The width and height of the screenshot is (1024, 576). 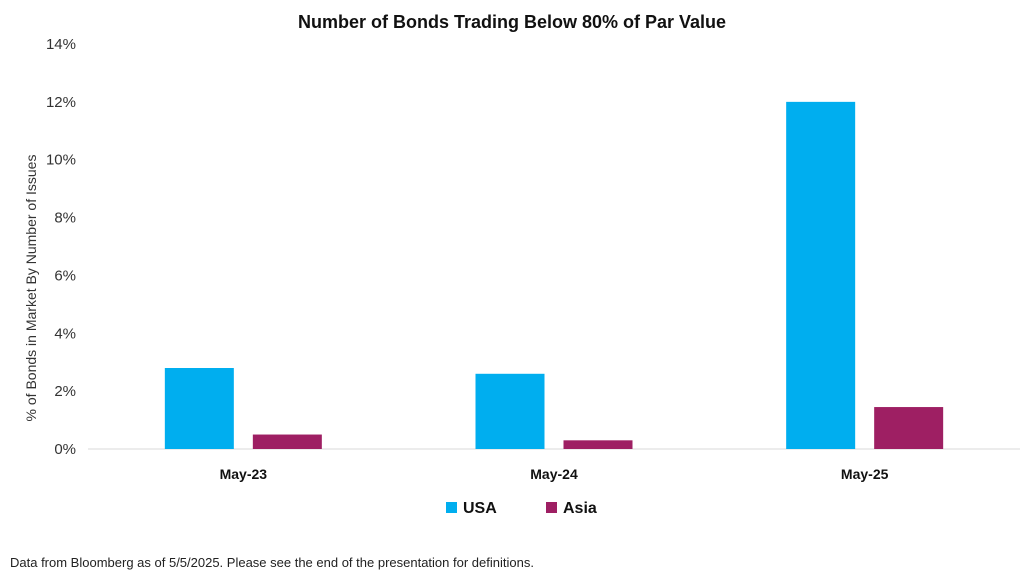 What do you see at coordinates (65, 333) in the screenshot?
I see `y-tick-label: 4%` at bounding box center [65, 333].